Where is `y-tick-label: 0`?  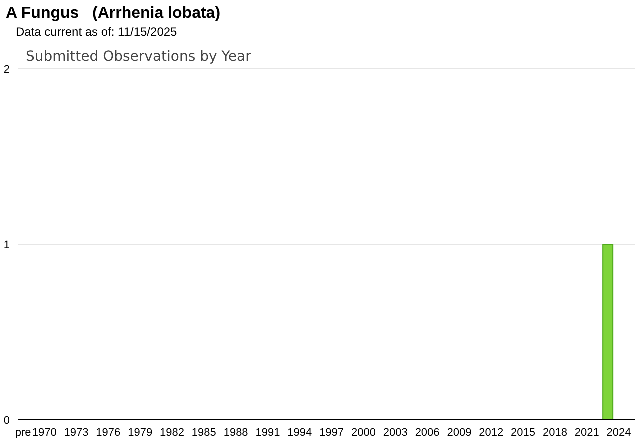
y-tick-label: 0 is located at coordinates (7, 420).